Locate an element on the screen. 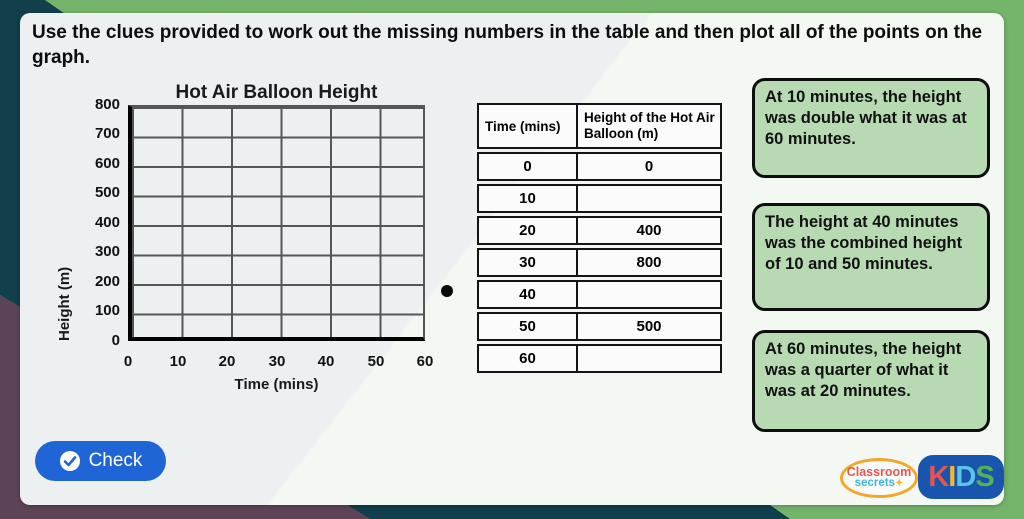  y-axis-label: Height (m) is located at coordinates (64, 303).